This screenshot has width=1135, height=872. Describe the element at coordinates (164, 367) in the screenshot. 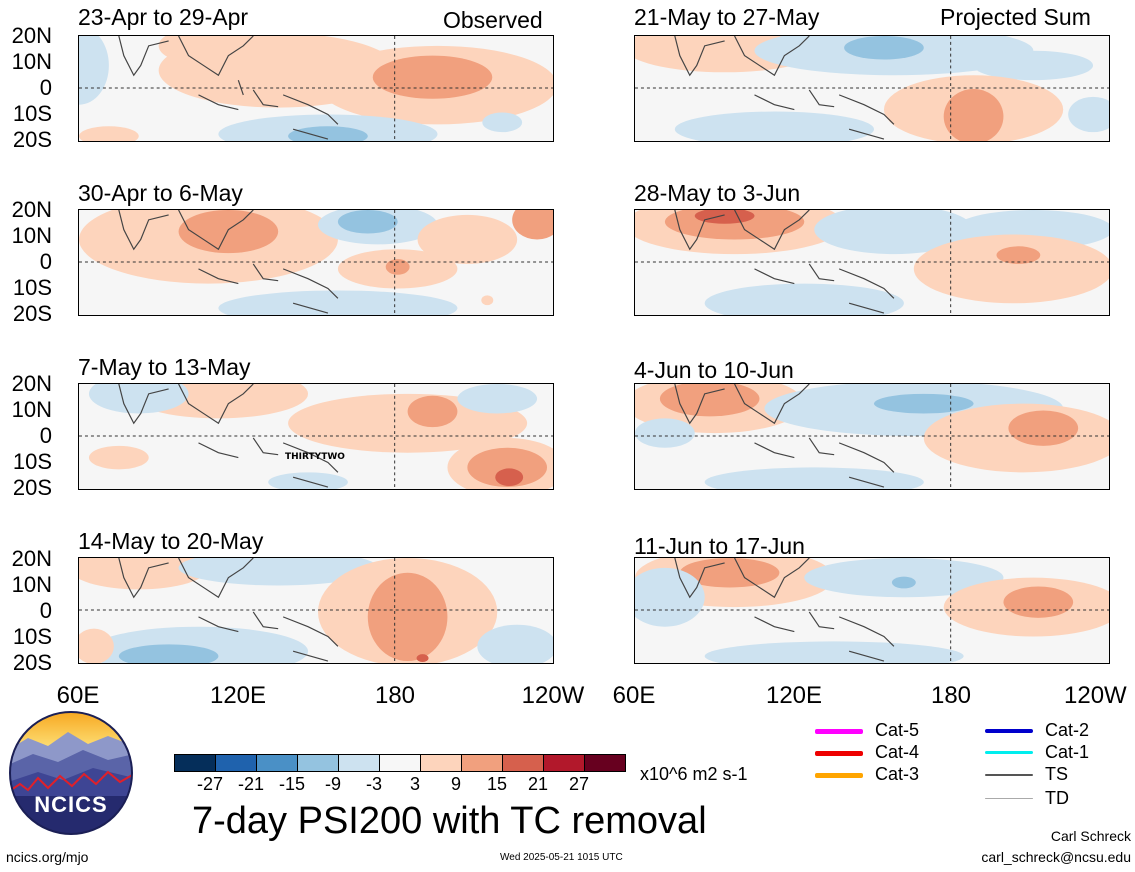

I see `panel-title-obs-3: 7-May to 13-May` at that location.